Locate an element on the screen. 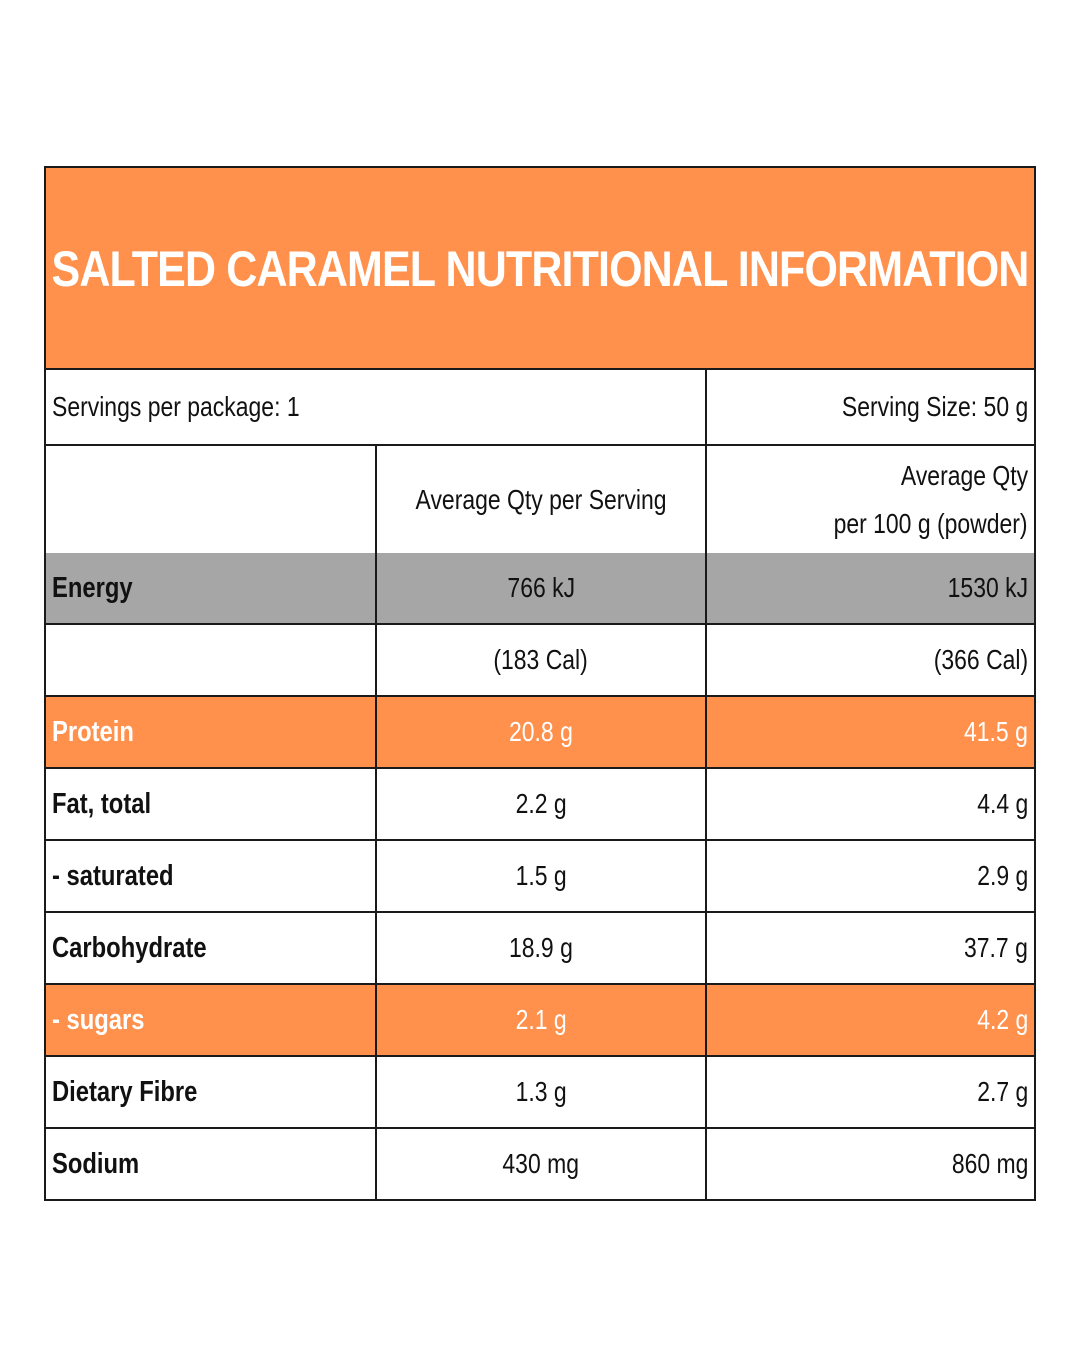 The height and width of the screenshot is (1350, 1080). table-row: Fat, total 2.2 g 4.4 g is located at coordinates (540, 804).